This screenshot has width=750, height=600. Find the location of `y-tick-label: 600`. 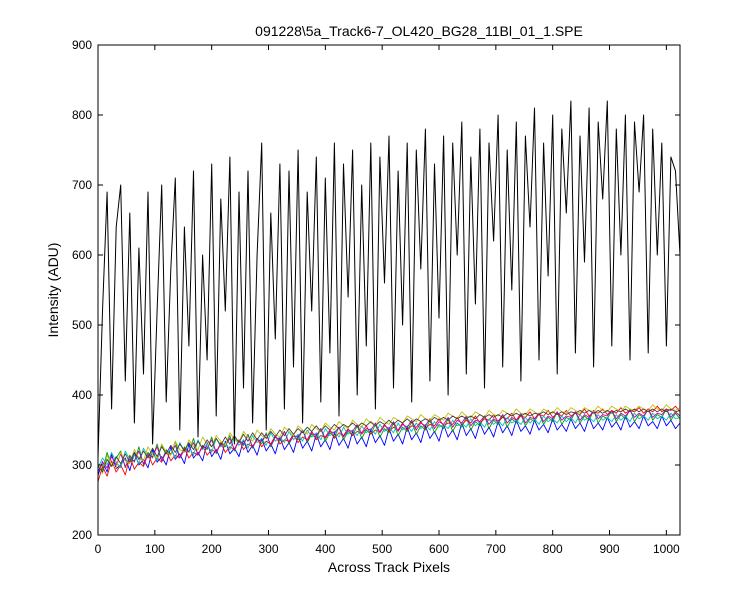

y-tick-label: 600 is located at coordinates (82, 255).